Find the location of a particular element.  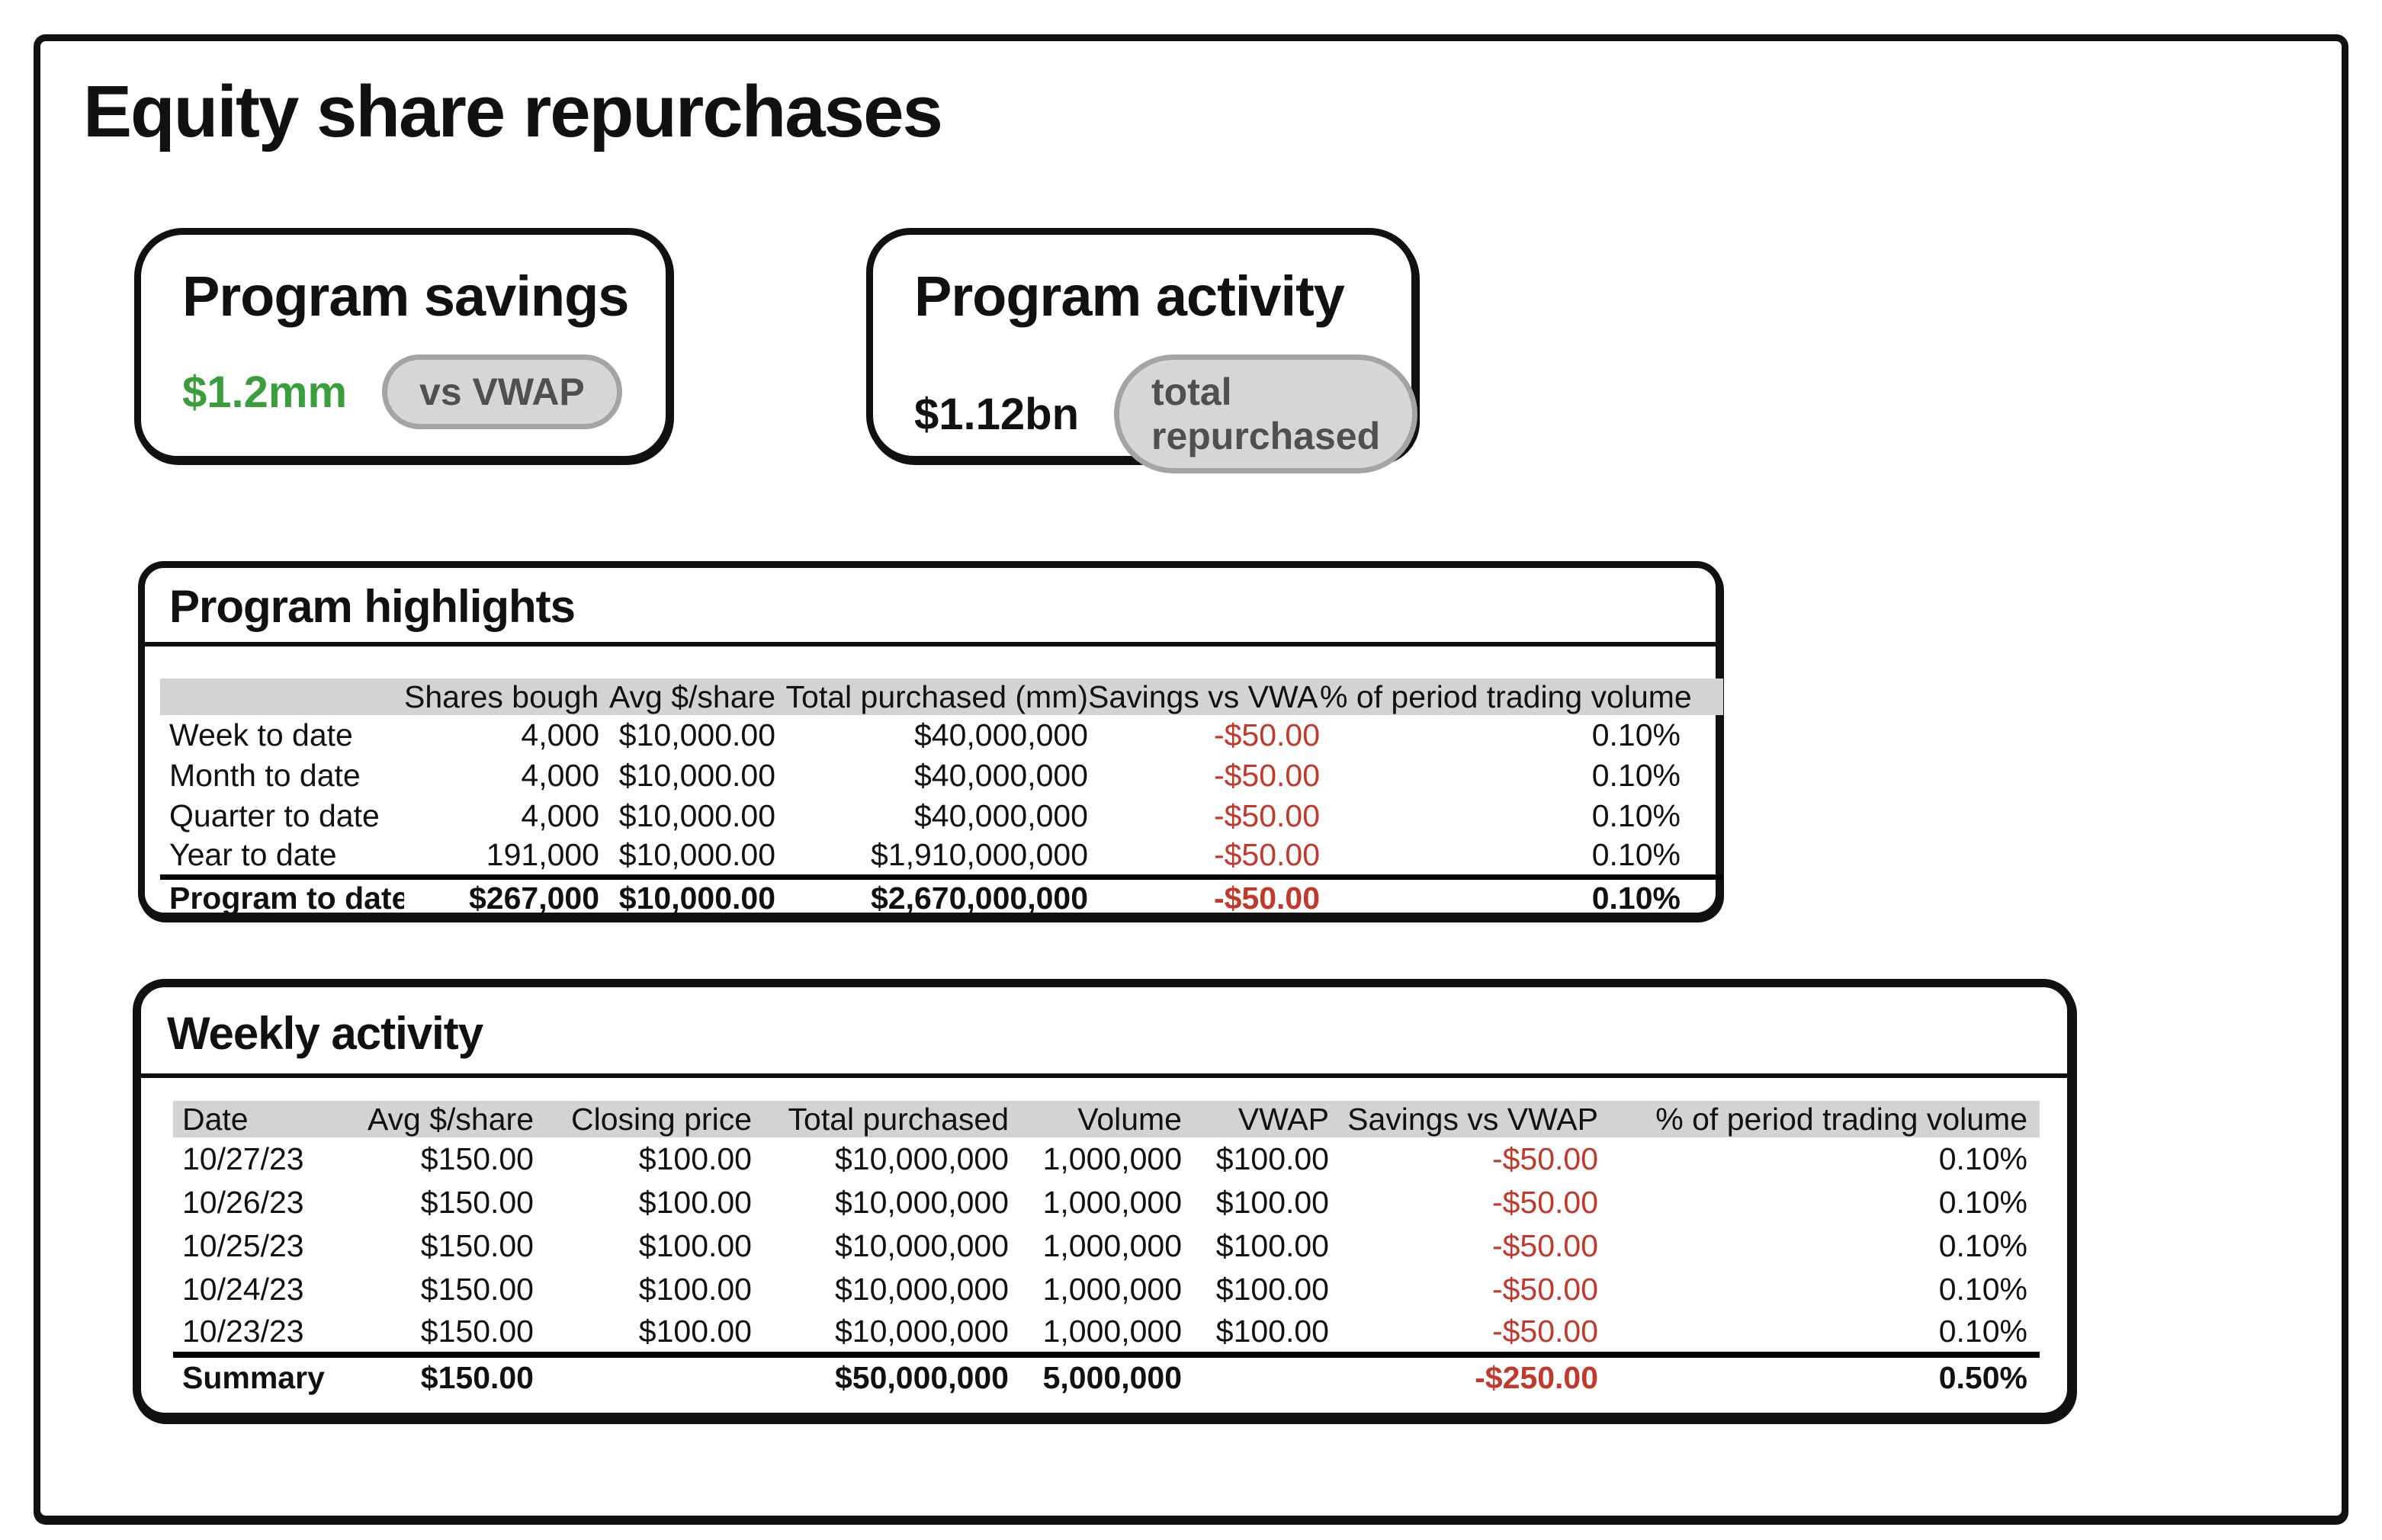

program-savings-card: Program savings $1.2mm vs VWAP is located at coordinates (403, 346).